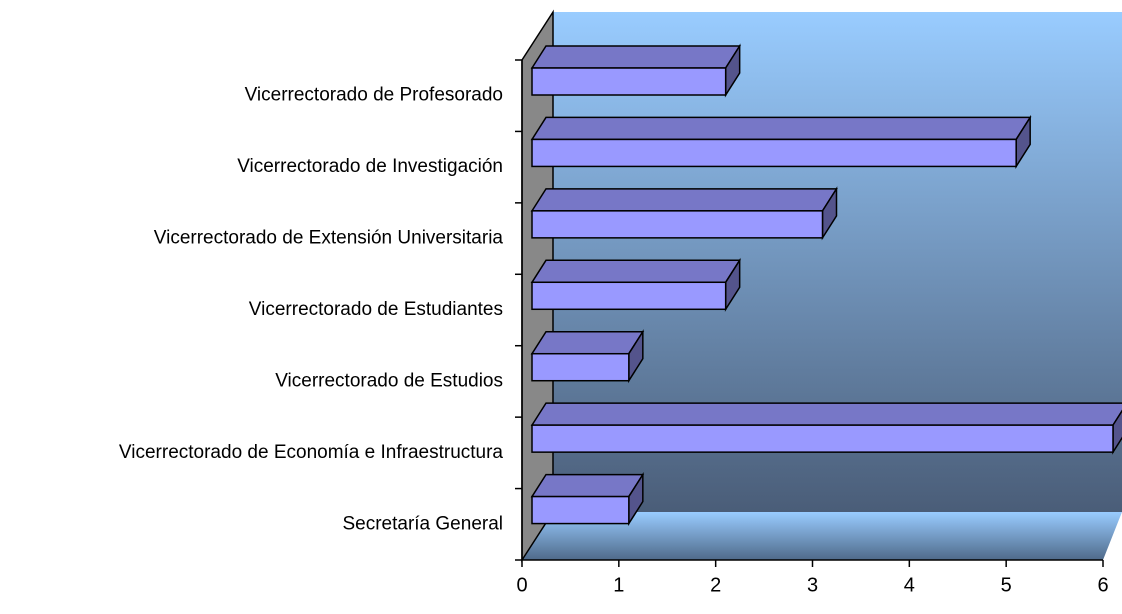 This screenshot has height=614, width=1122. I want to click on x-tick-label: 2, so click(715, 585).